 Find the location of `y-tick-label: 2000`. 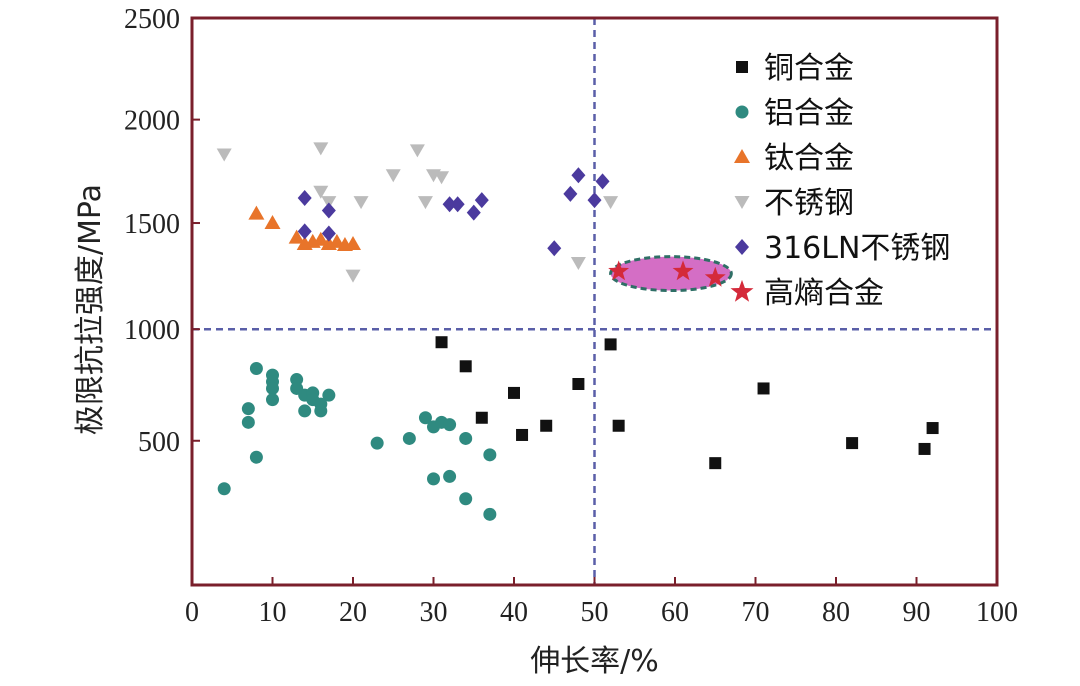

y-tick-label: 2000 is located at coordinates (152, 121).